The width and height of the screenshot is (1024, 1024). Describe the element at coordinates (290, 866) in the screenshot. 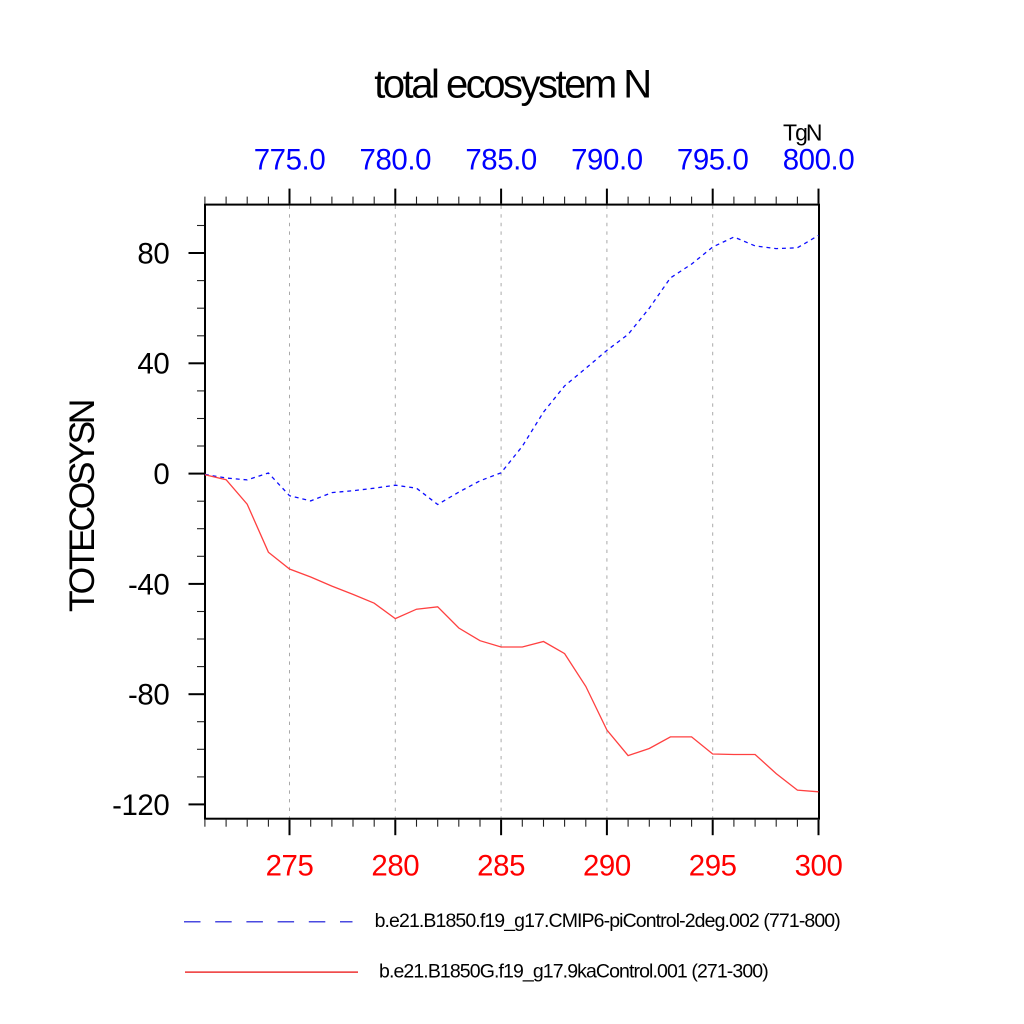

I see `svg-text: 275` at that location.